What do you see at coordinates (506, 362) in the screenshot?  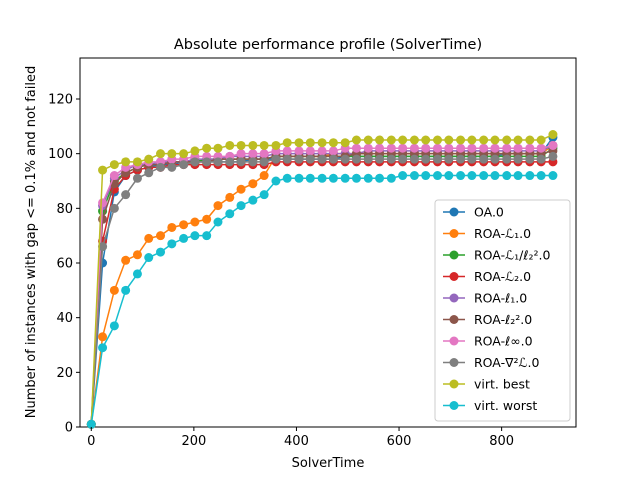 I see `legend-label: ROA-∇²ℒ.0` at bounding box center [506, 362].